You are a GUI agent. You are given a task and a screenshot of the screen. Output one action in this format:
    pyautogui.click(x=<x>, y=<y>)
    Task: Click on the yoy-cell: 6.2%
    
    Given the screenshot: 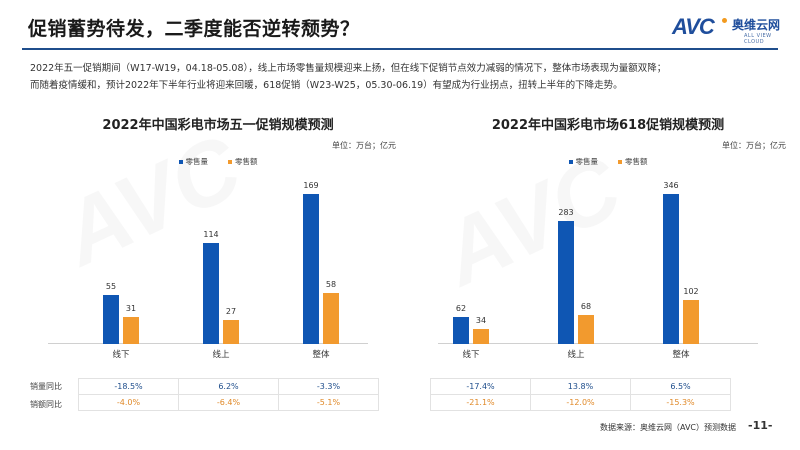 What is the action you would take?
    pyautogui.click(x=228, y=386)
    